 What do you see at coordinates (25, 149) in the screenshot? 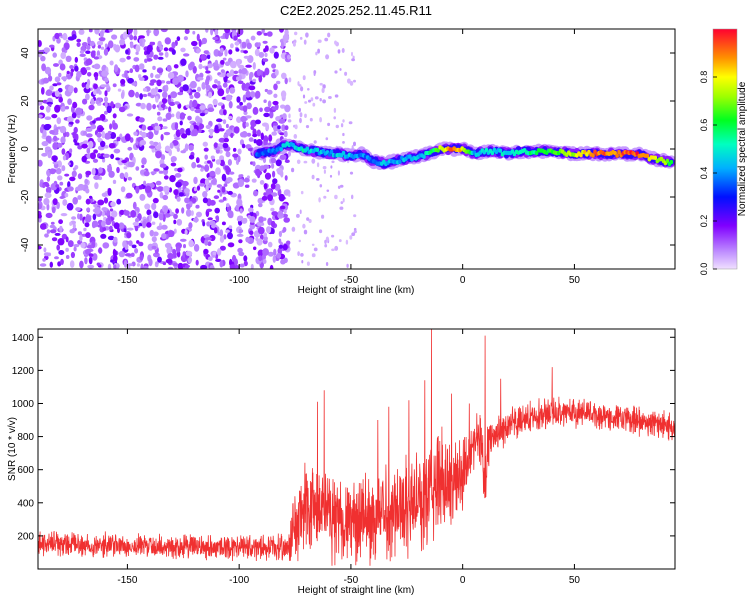
I see `spectrogram-y-tick-label: 0` at bounding box center [25, 149].